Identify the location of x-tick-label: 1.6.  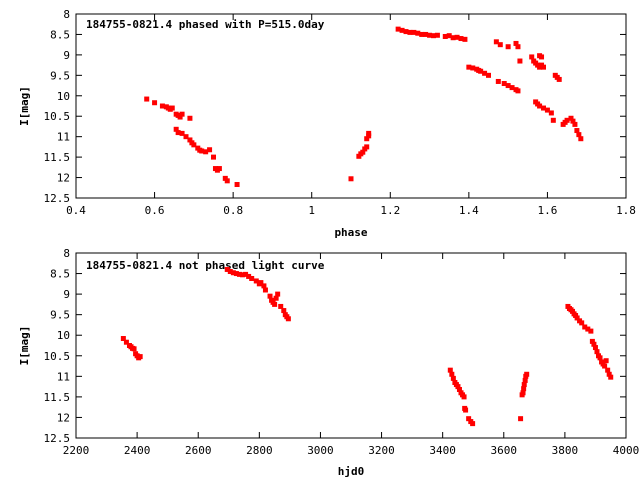
(547, 210).